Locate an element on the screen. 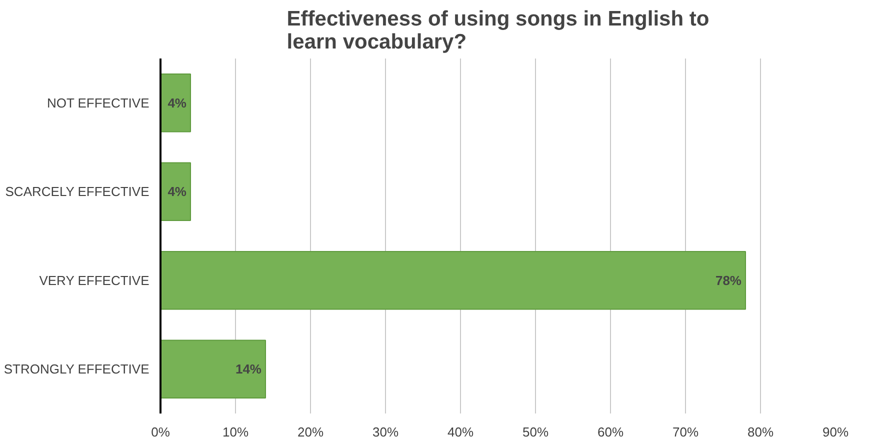 This screenshot has height=448, width=881. x-tick-label: 60% is located at coordinates (610, 432).